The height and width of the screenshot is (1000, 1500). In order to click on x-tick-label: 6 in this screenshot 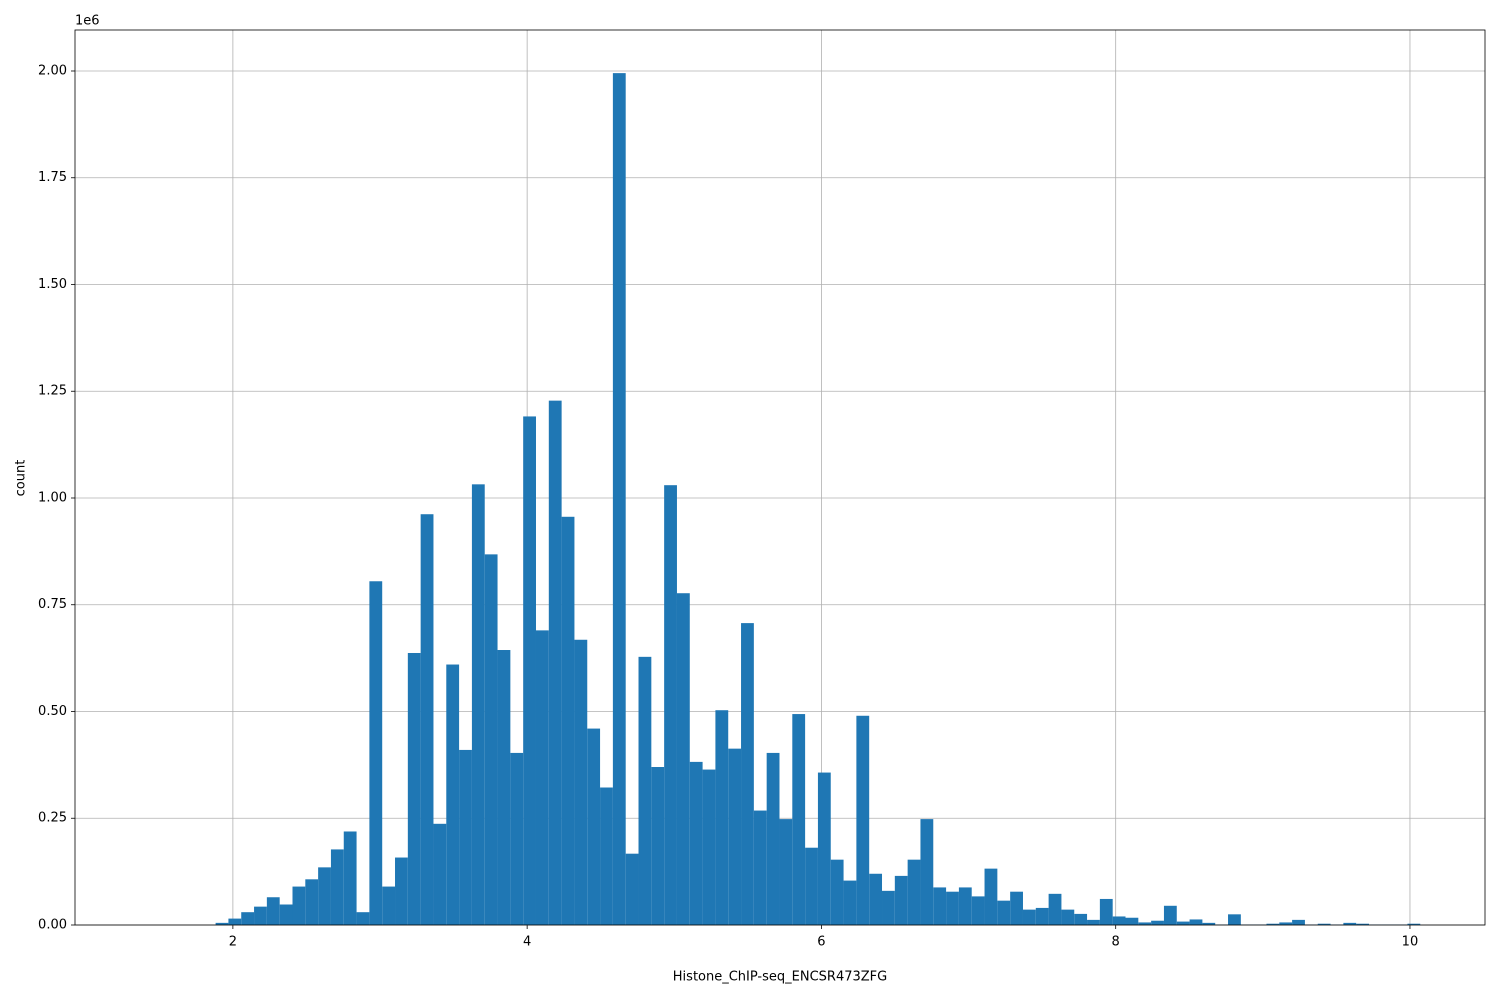, I will do `click(821, 942)`.